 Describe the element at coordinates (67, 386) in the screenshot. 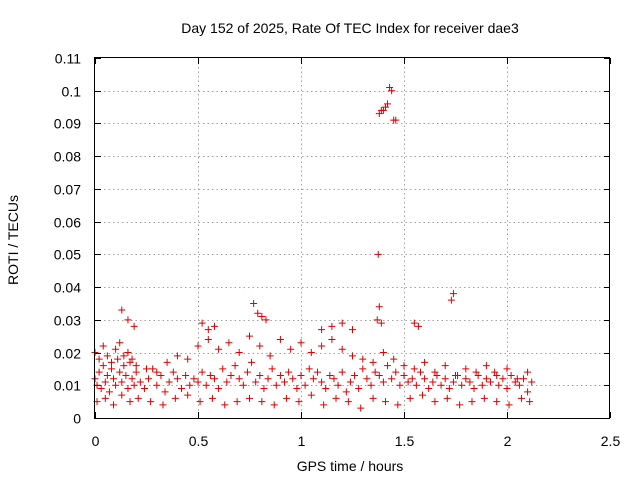

I see `y-tick-label: 0.01` at that location.